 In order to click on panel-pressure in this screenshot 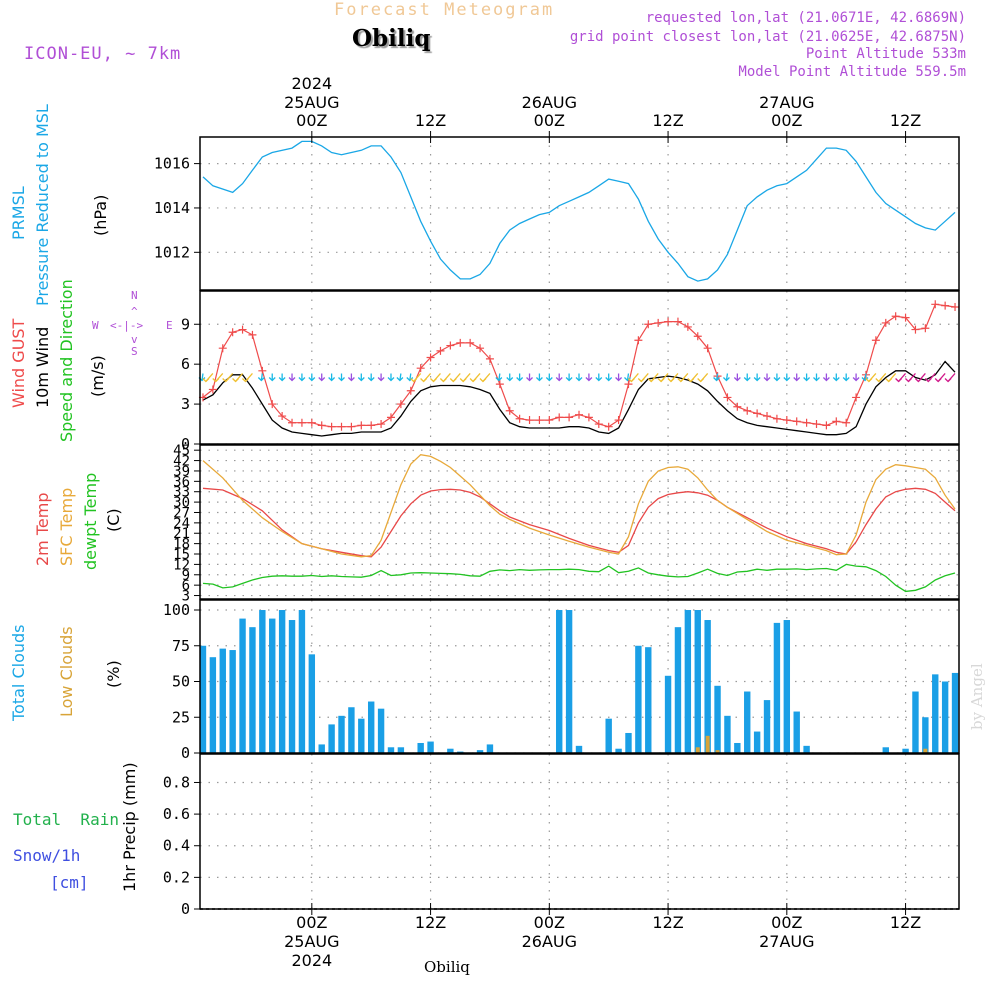, I will do `click(577, 213)`.